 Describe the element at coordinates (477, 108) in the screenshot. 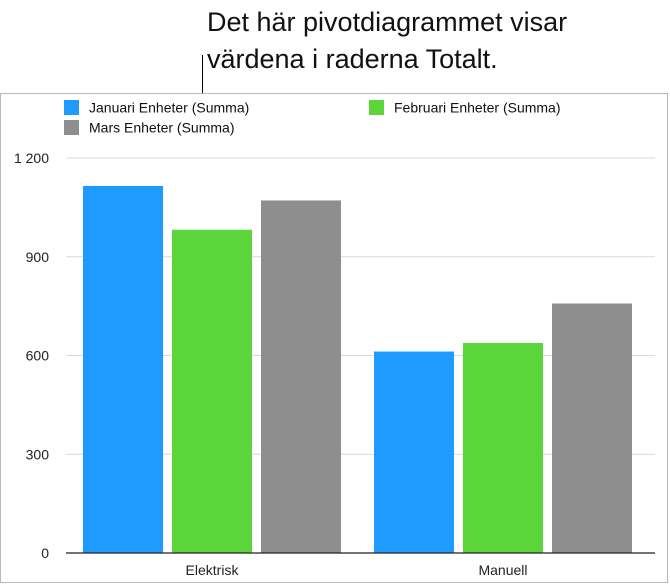

I see `legend-label: Februari Enheter (Summa)` at that location.